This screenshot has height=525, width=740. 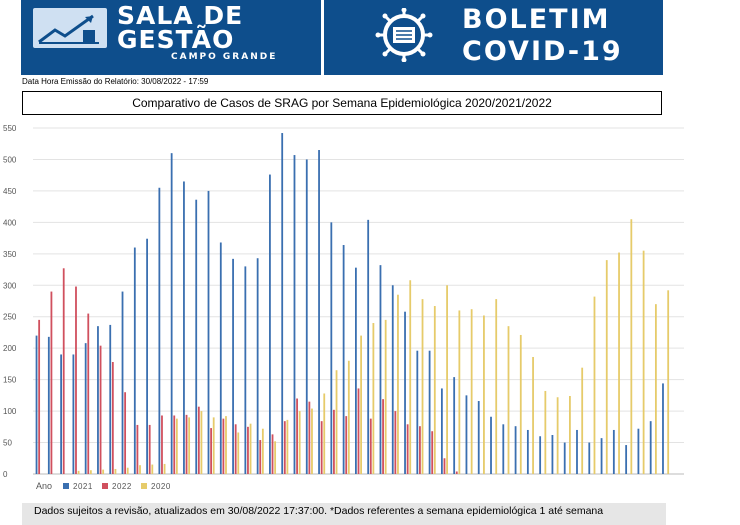 What do you see at coordinates (66, 486) in the screenshot?
I see `legend-swatch-2021` at bounding box center [66, 486].